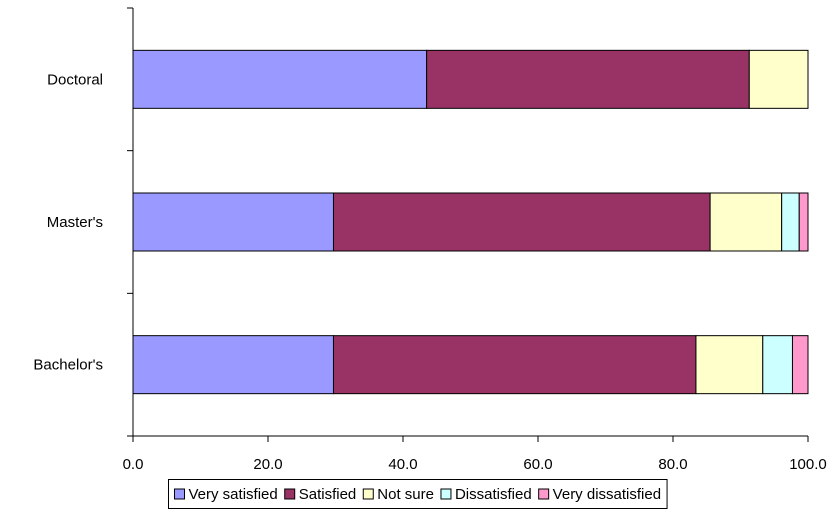 The width and height of the screenshot is (834, 527). What do you see at coordinates (402, 464) in the screenshot?
I see `x-tick-label: 40.0` at bounding box center [402, 464].